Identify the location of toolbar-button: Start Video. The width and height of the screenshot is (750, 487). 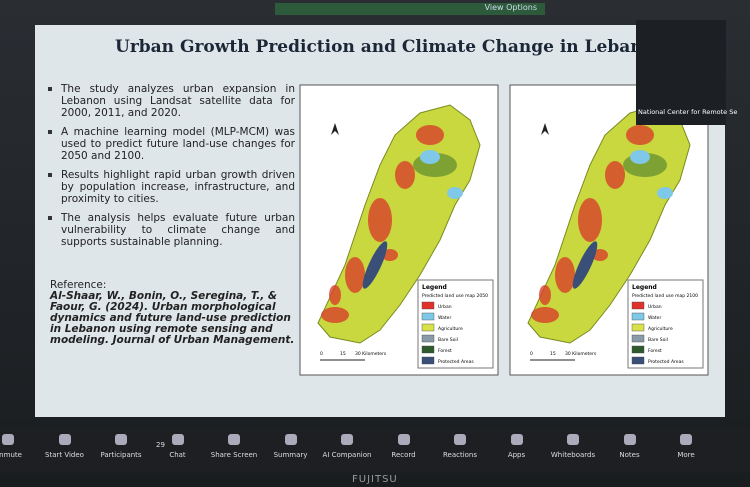
(65, 443).